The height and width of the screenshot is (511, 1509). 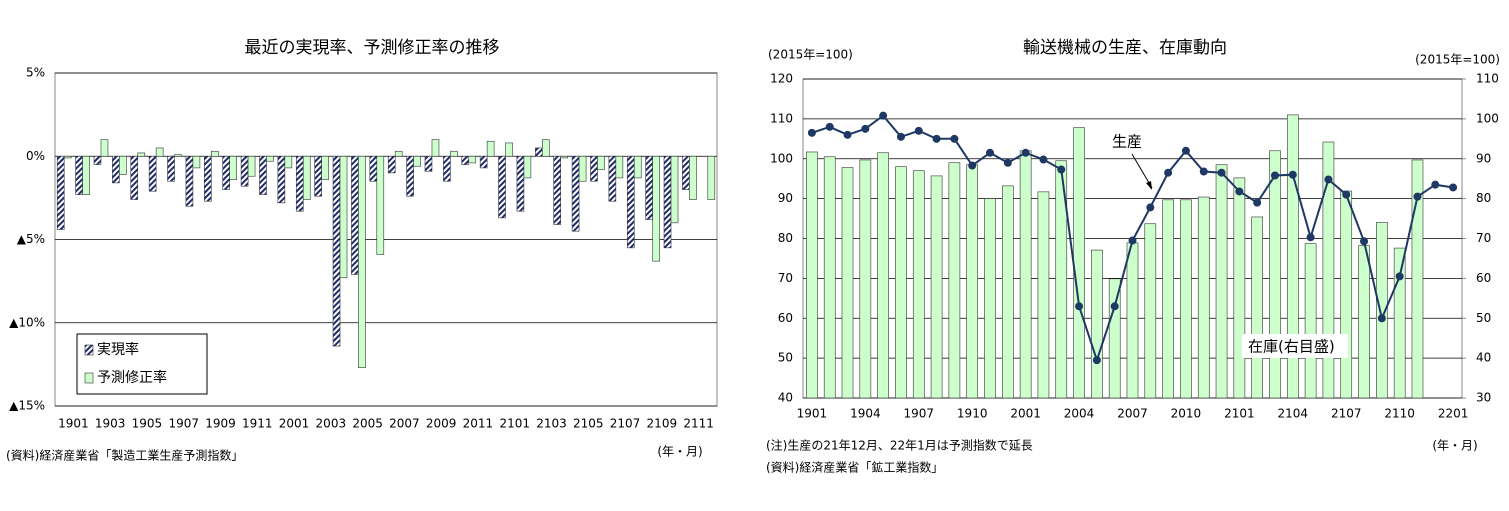 What do you see at coordinates (1127, 142) in the screenshot?
I see `annotation: 生産` at bounding box center [1127, 142].